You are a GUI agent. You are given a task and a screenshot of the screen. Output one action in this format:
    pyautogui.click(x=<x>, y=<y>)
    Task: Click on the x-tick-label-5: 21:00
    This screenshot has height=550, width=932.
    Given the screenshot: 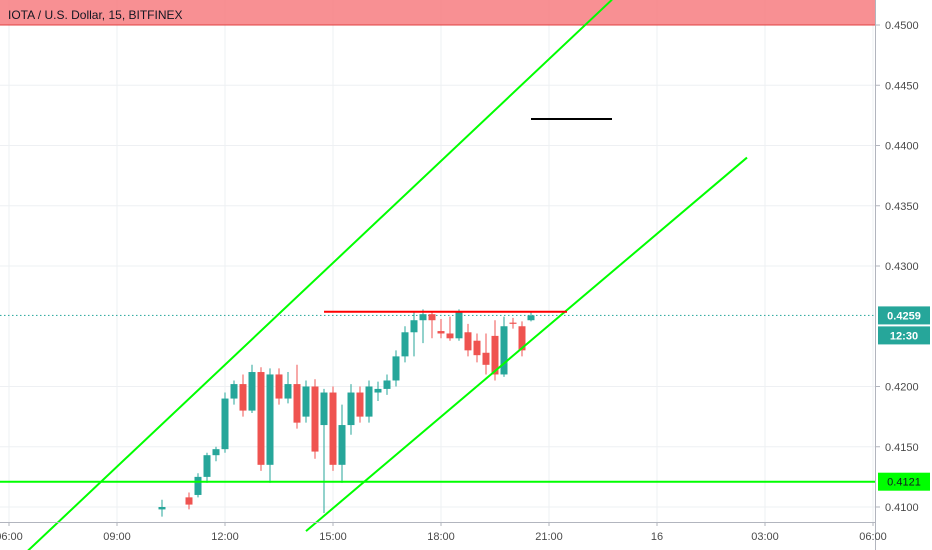 What is the action you would take?
    pyautogui.click(x=549, y=537)
    